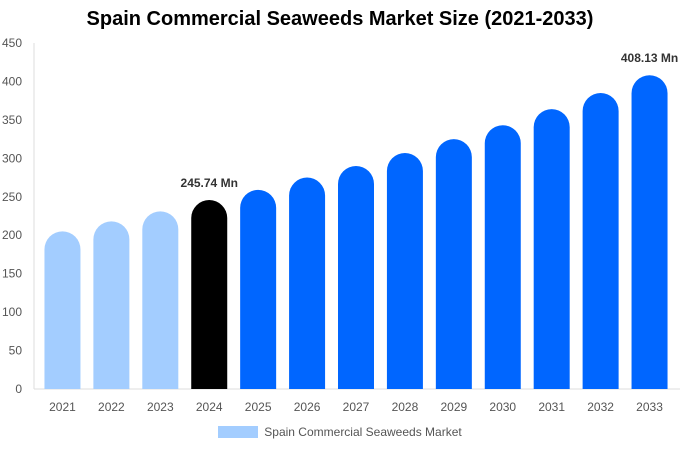 This screenshot has width=680, height=450. Describe the element at coordinates (356, 277) in the screenshot. I see `bar-2027` at that location.